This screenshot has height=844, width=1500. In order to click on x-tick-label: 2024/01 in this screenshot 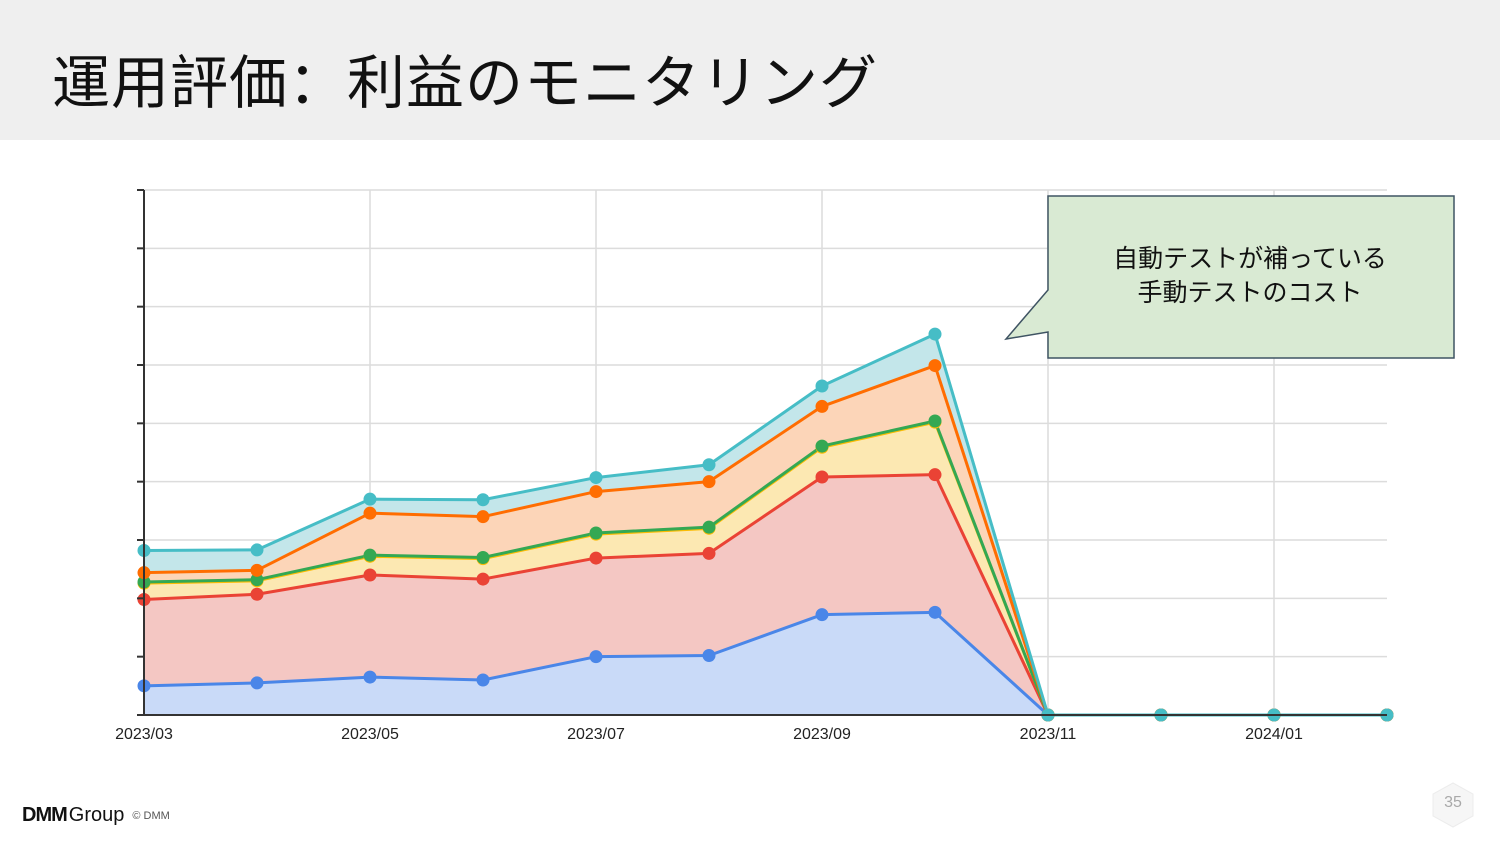, I will do `click(1274, 734)`.